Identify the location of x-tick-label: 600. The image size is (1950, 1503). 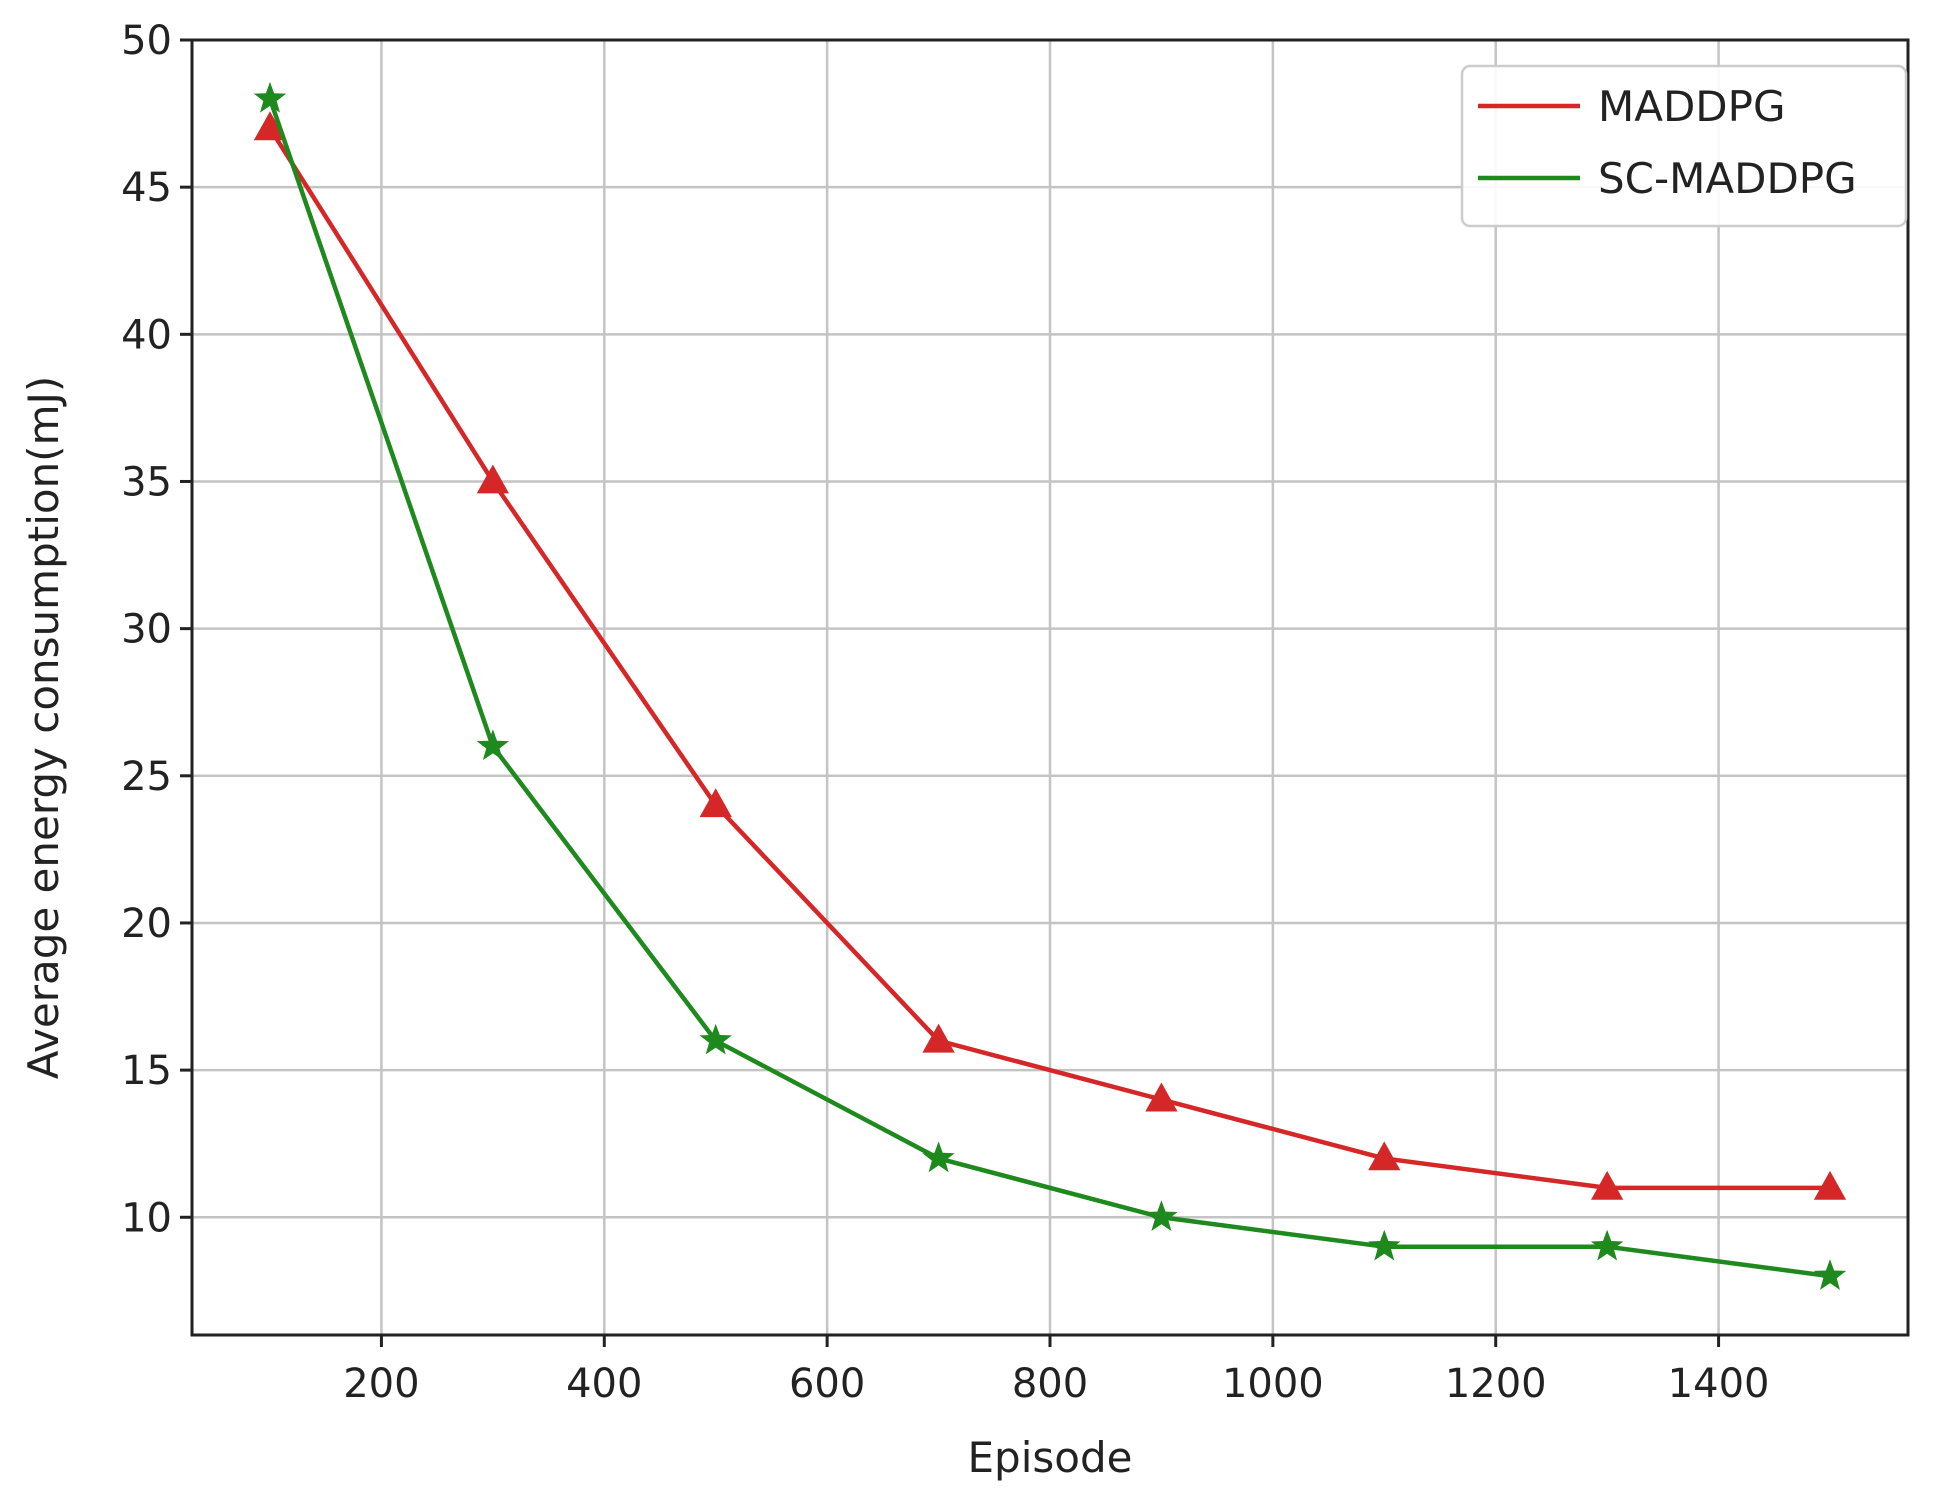
(827, 1384).